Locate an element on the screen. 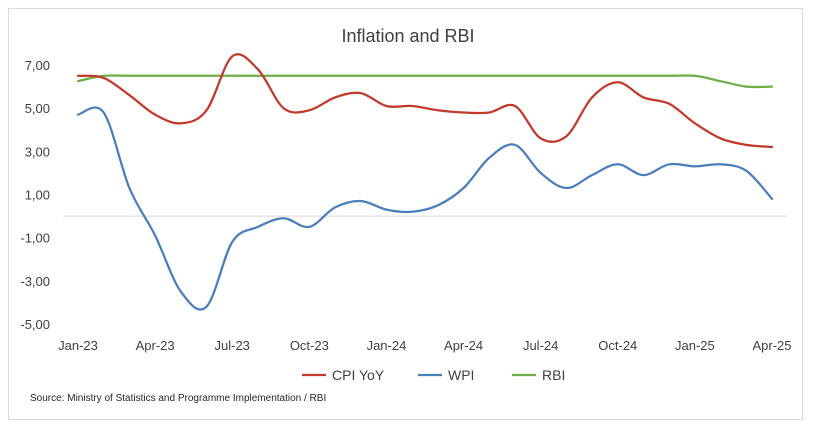 The image size is (822, 435). y-tick-label: 3,00 is located at coordinates (37, 151).